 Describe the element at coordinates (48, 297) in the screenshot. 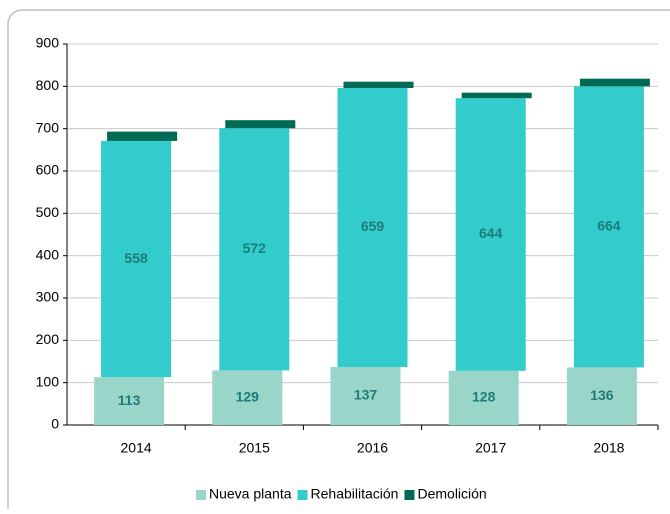

I see `y-tick-label: 300` at that location.